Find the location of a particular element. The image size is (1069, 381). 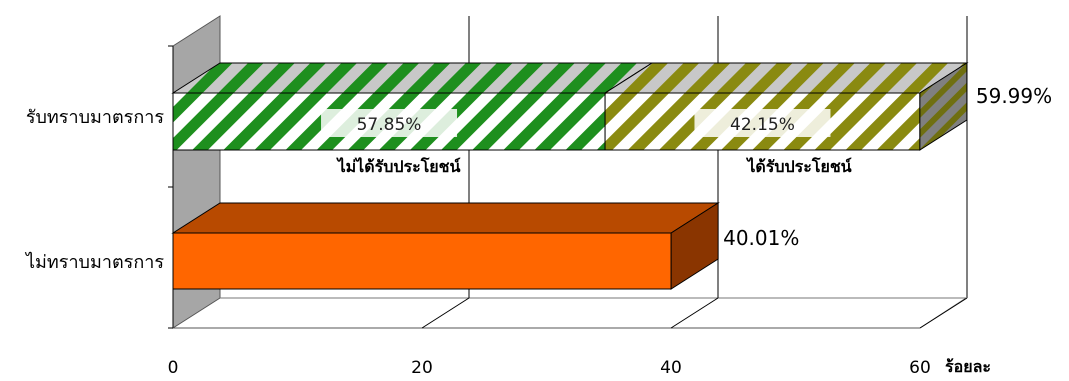

x-axis-unit-label: ร้อยละ is located at coordinates (968, 366).